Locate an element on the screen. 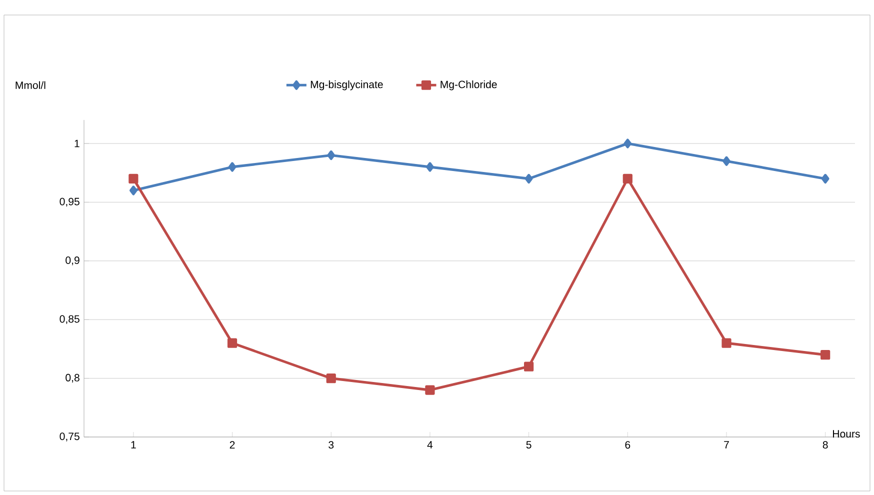 The width and height of the screenshot is (874, 495). y-tick-label: 1 is located at coordinates (77, 144).